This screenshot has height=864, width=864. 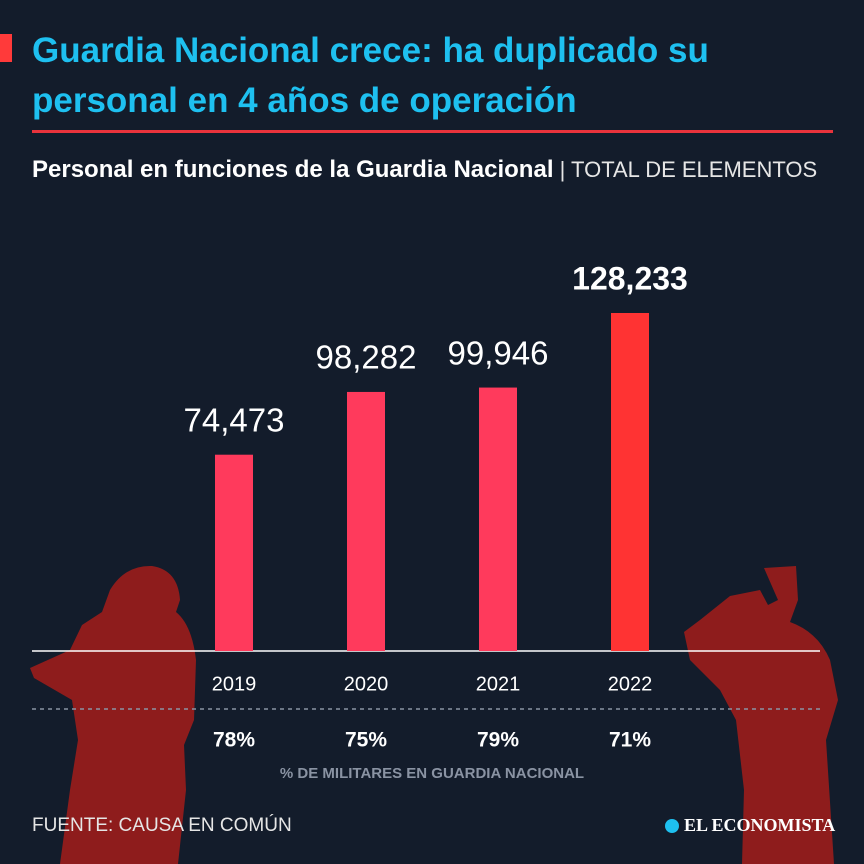 What do you see at coordinates (759, 825) in the screenshot?
I see `brand: EL ECONOMISTA` at bounding box center [759, 825].